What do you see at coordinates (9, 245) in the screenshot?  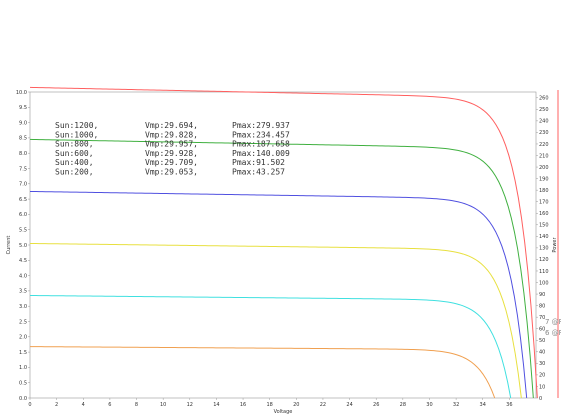 I see `y-axis-label: Current` at bounding box center [9, 245].